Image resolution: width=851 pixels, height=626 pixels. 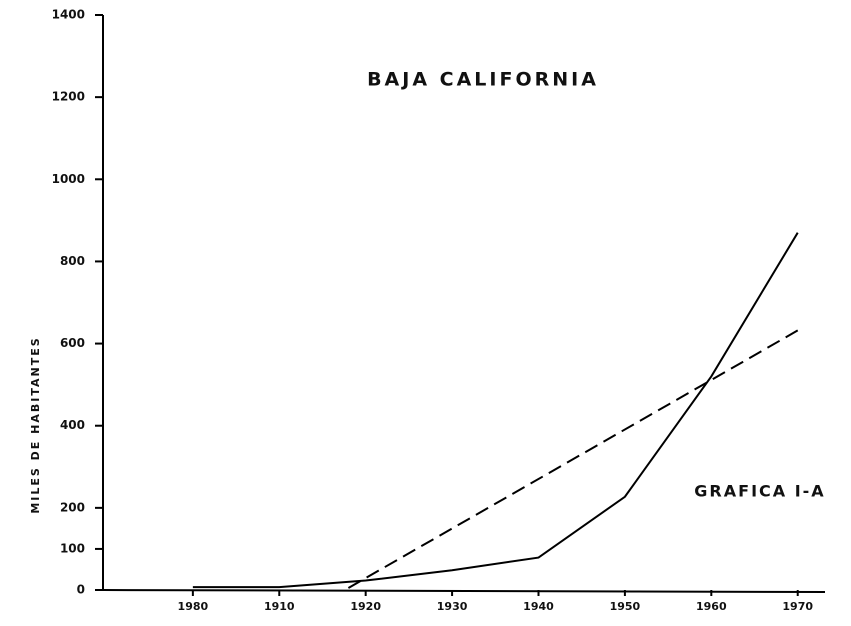 What do you see at coordinates (279, 606) in the screenshot?
I see `x-tick-label: 1910` at bounding box center [279, 606].